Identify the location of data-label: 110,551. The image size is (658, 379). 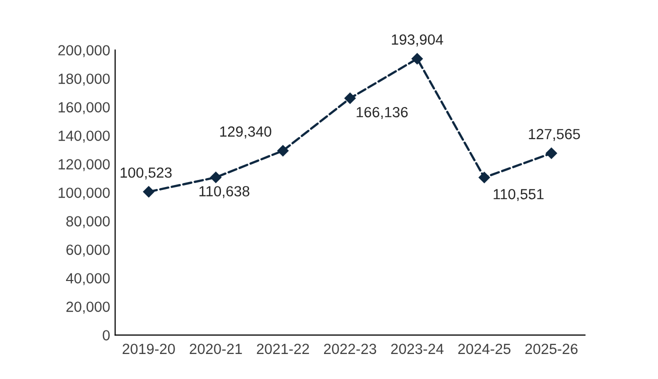
(519, 195).